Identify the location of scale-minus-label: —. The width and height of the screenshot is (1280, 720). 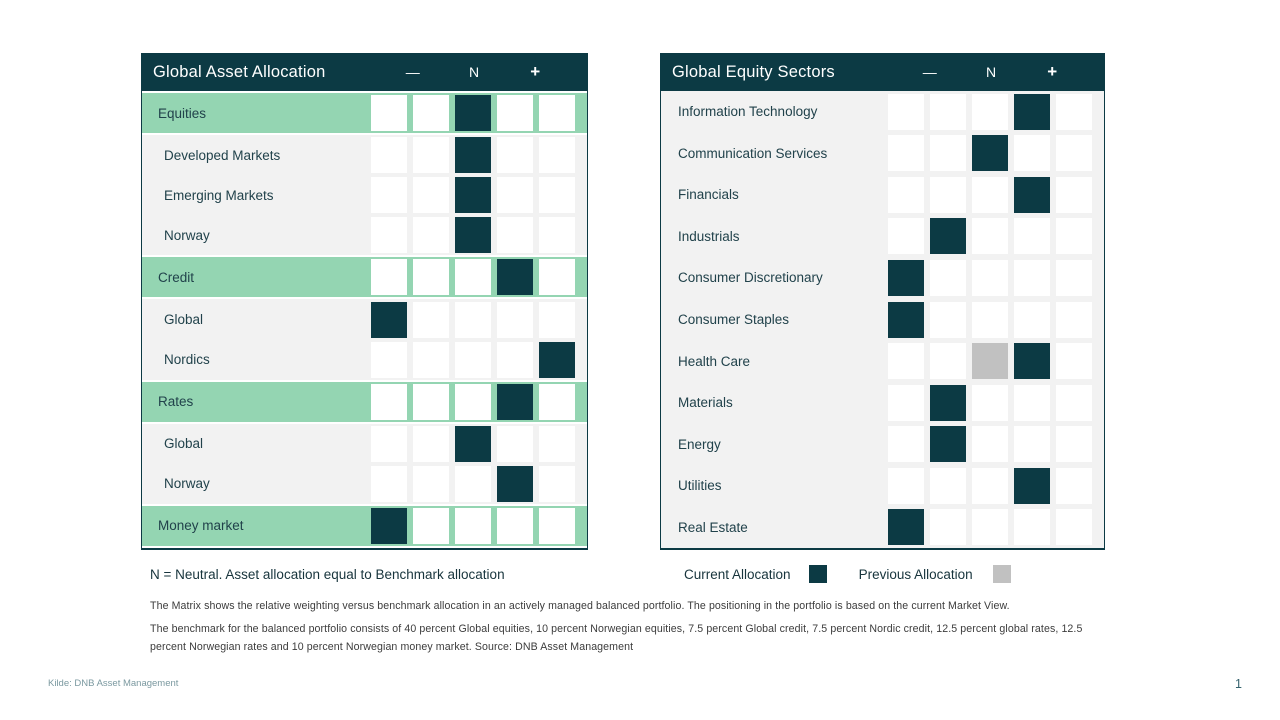
(412, 72).